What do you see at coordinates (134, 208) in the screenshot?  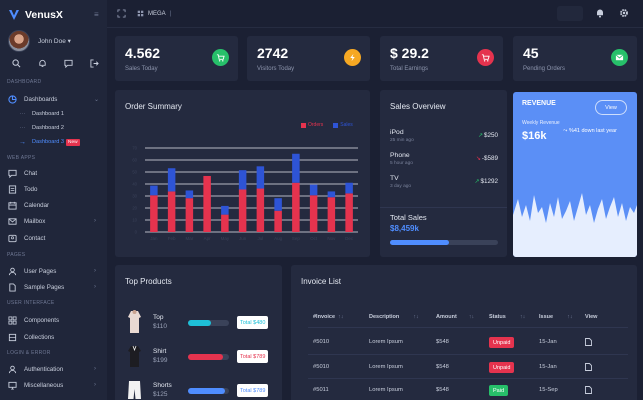 I see `y-tick-label: 20` at bounding box center [134, 208].